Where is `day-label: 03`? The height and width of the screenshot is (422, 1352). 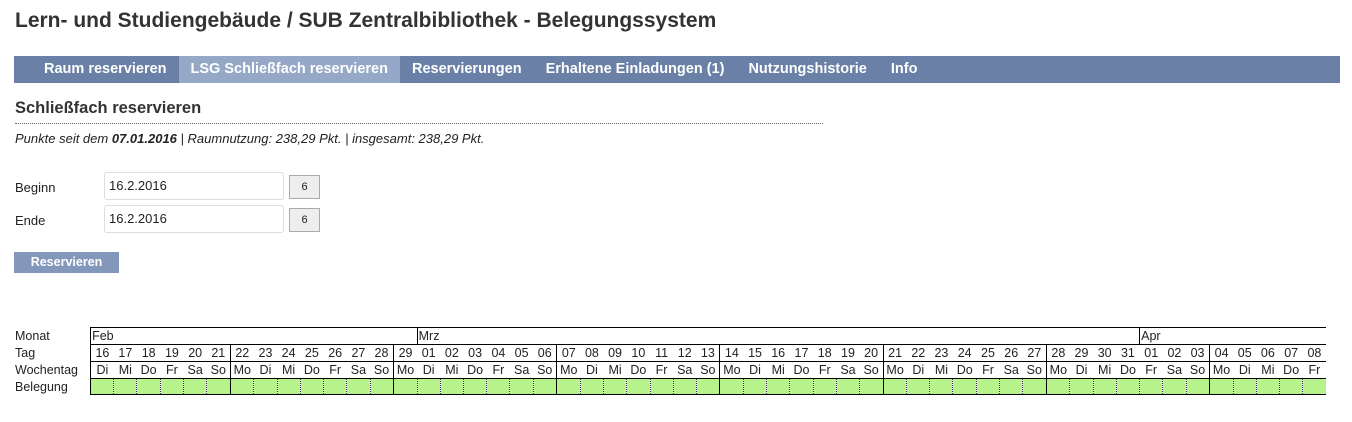
day-label: 03 is located at coordinates (475, 353).